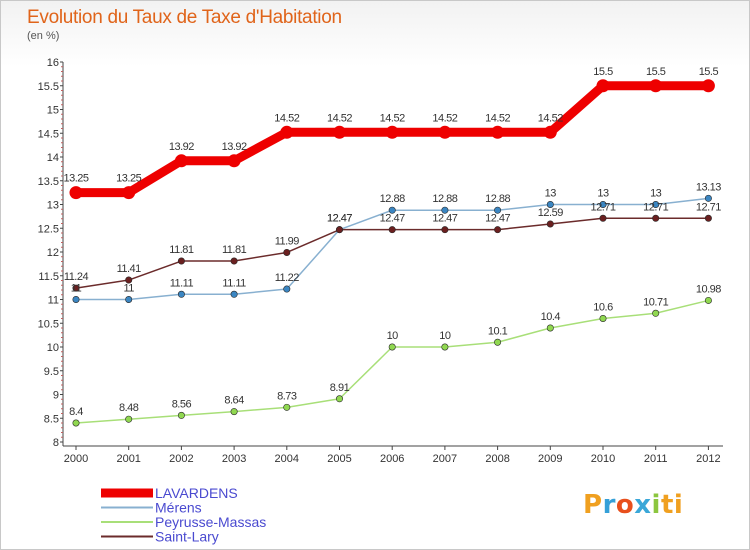  Describe the element at coordinates (53, 63) in the screenshot. I see `y-tick-label: 16` at that location.